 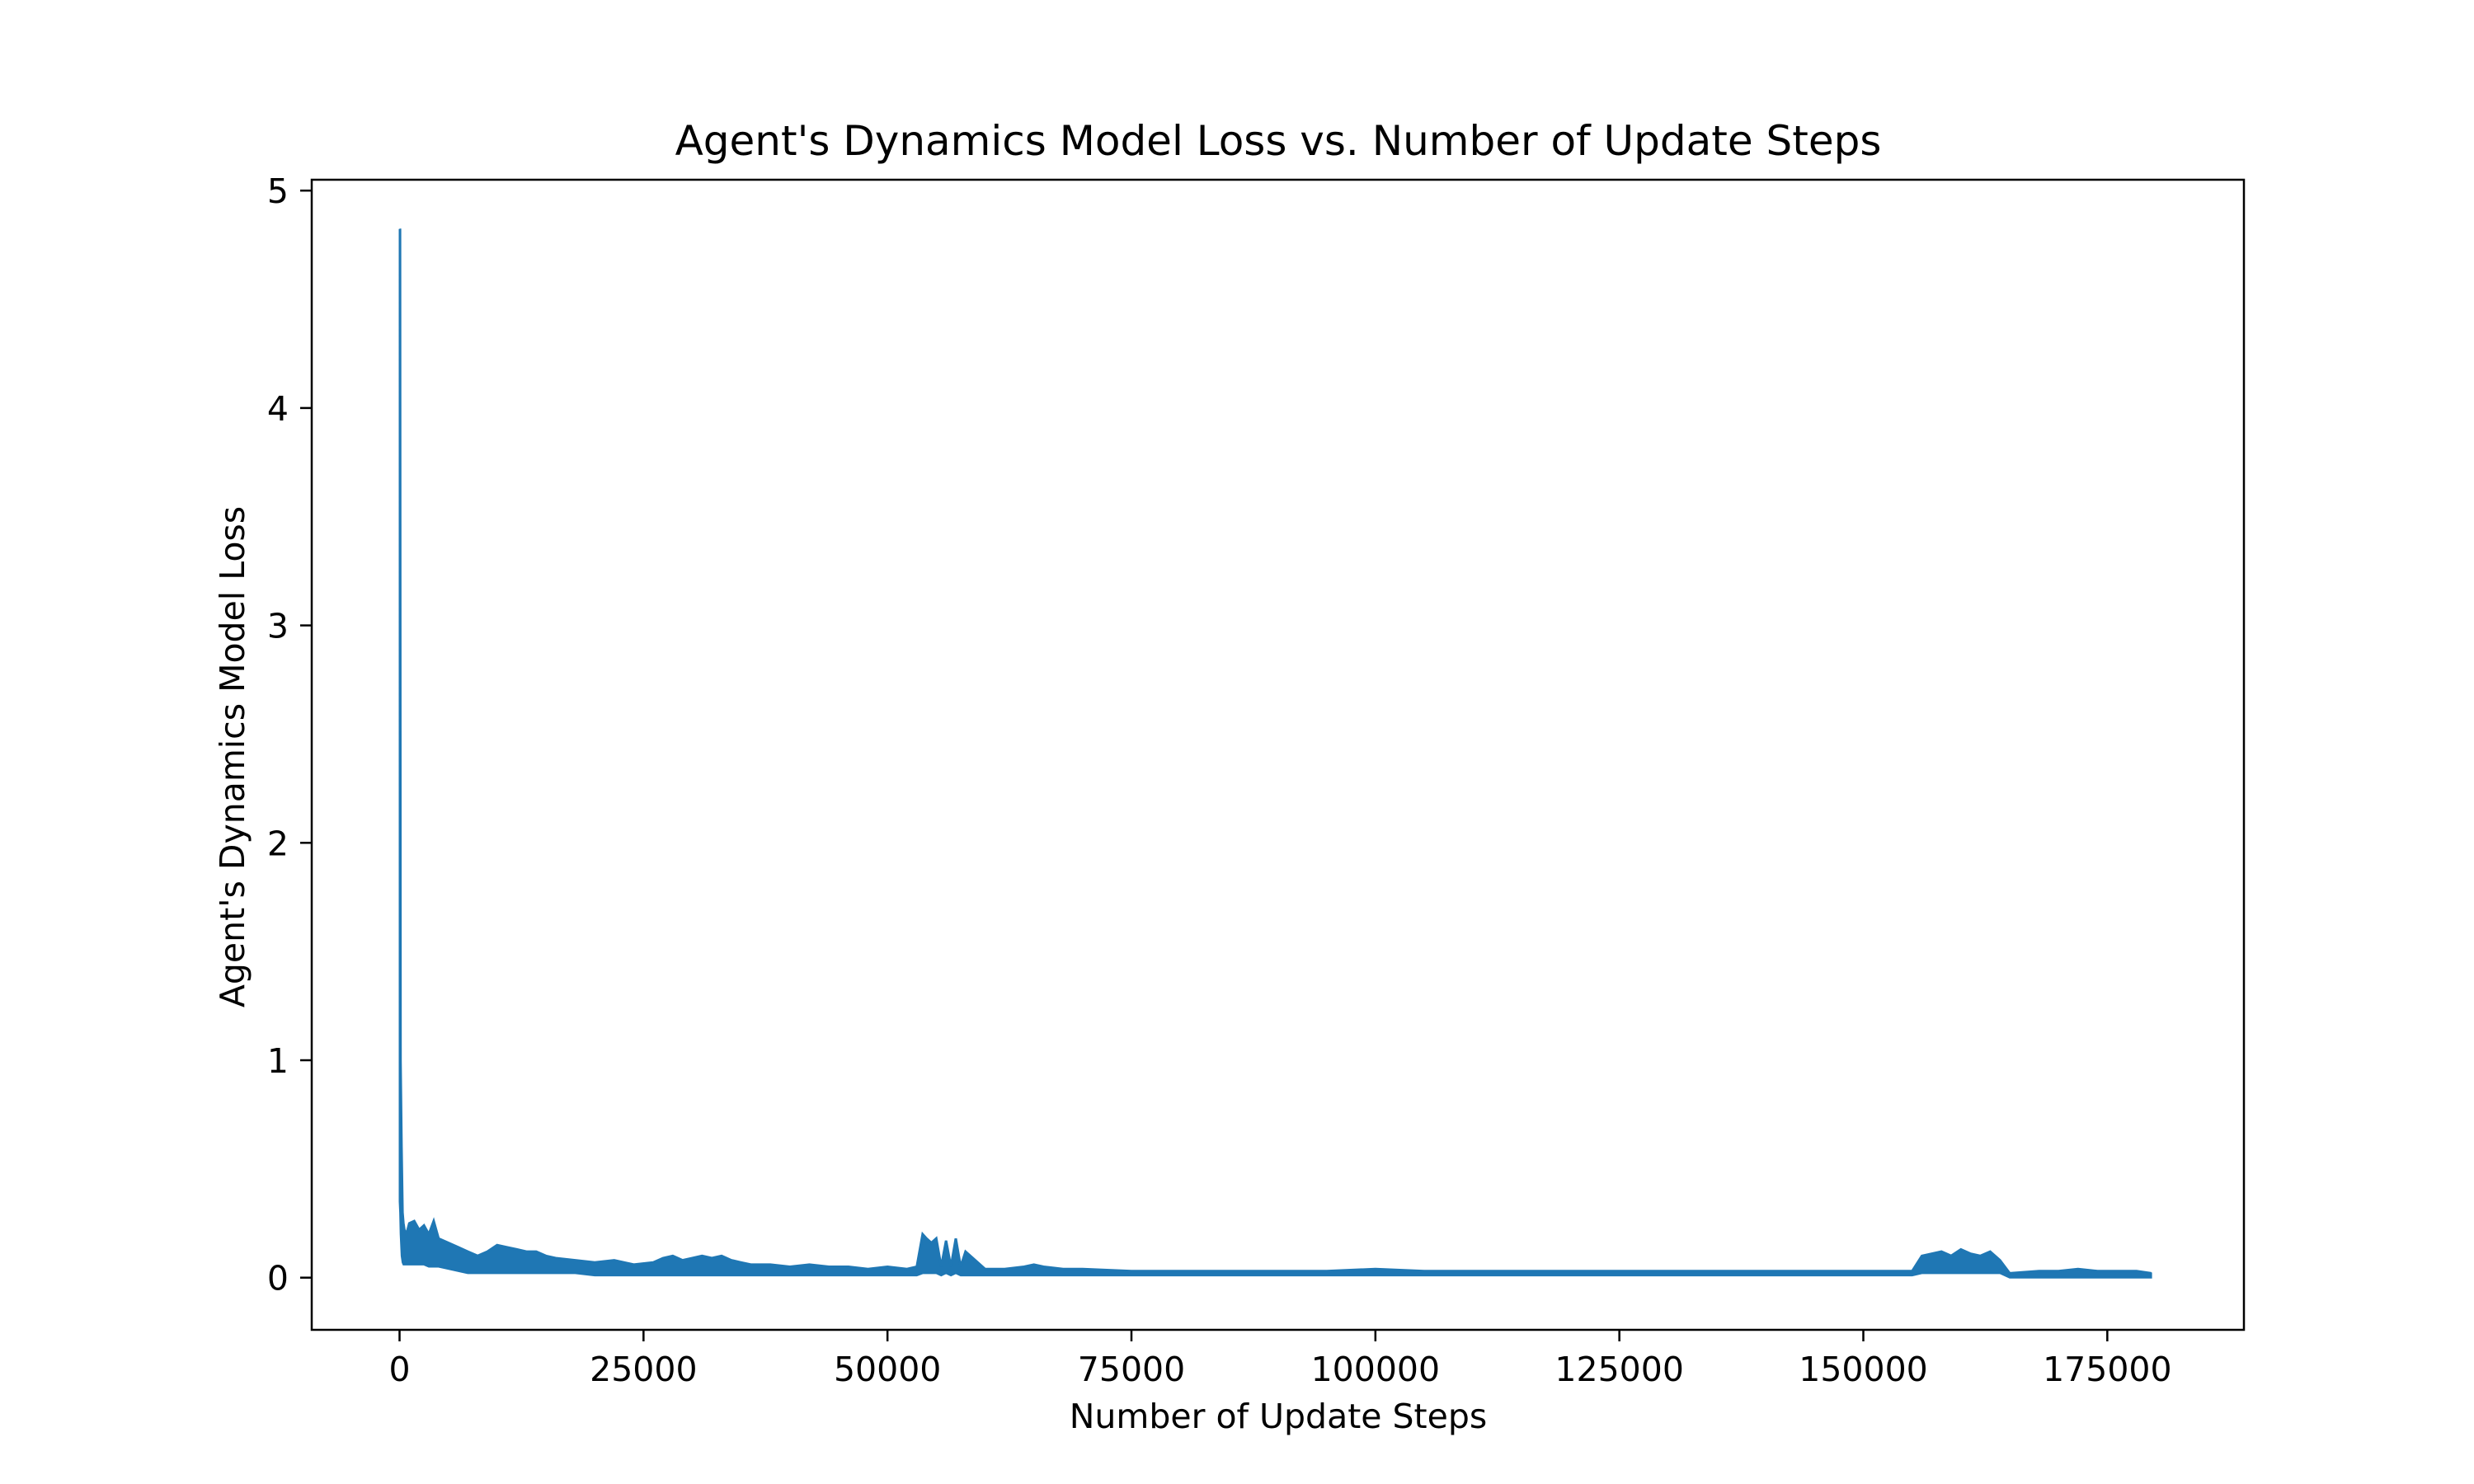 What do you see at coordinates (289, 734) in the screenshot?
I see `y-axis-ticks: 0 1 2 3 4 5` at bounding box center [289, 734].